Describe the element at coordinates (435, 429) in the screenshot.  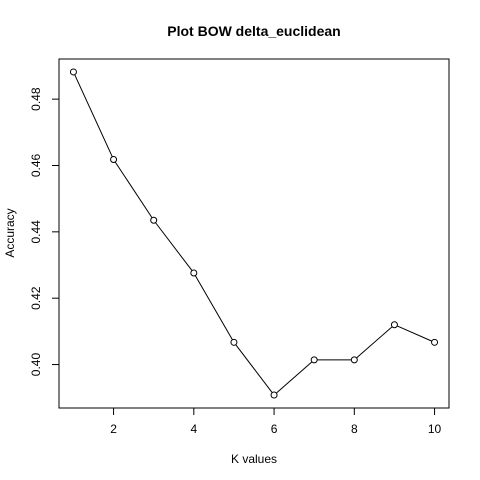
I see `x-tick-label: 10` at that location.